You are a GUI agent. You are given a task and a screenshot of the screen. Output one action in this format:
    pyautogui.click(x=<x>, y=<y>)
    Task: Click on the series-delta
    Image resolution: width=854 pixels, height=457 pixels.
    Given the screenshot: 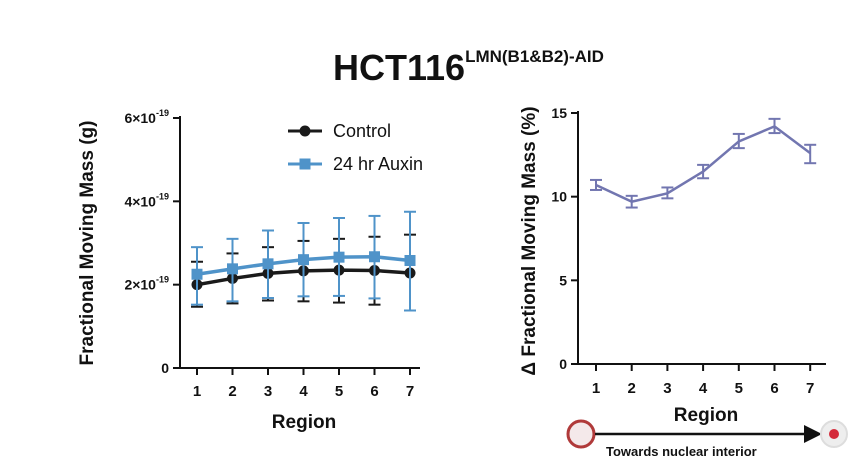 What is the action you would take?
    pyautogui.click(x=703, y=163)
    